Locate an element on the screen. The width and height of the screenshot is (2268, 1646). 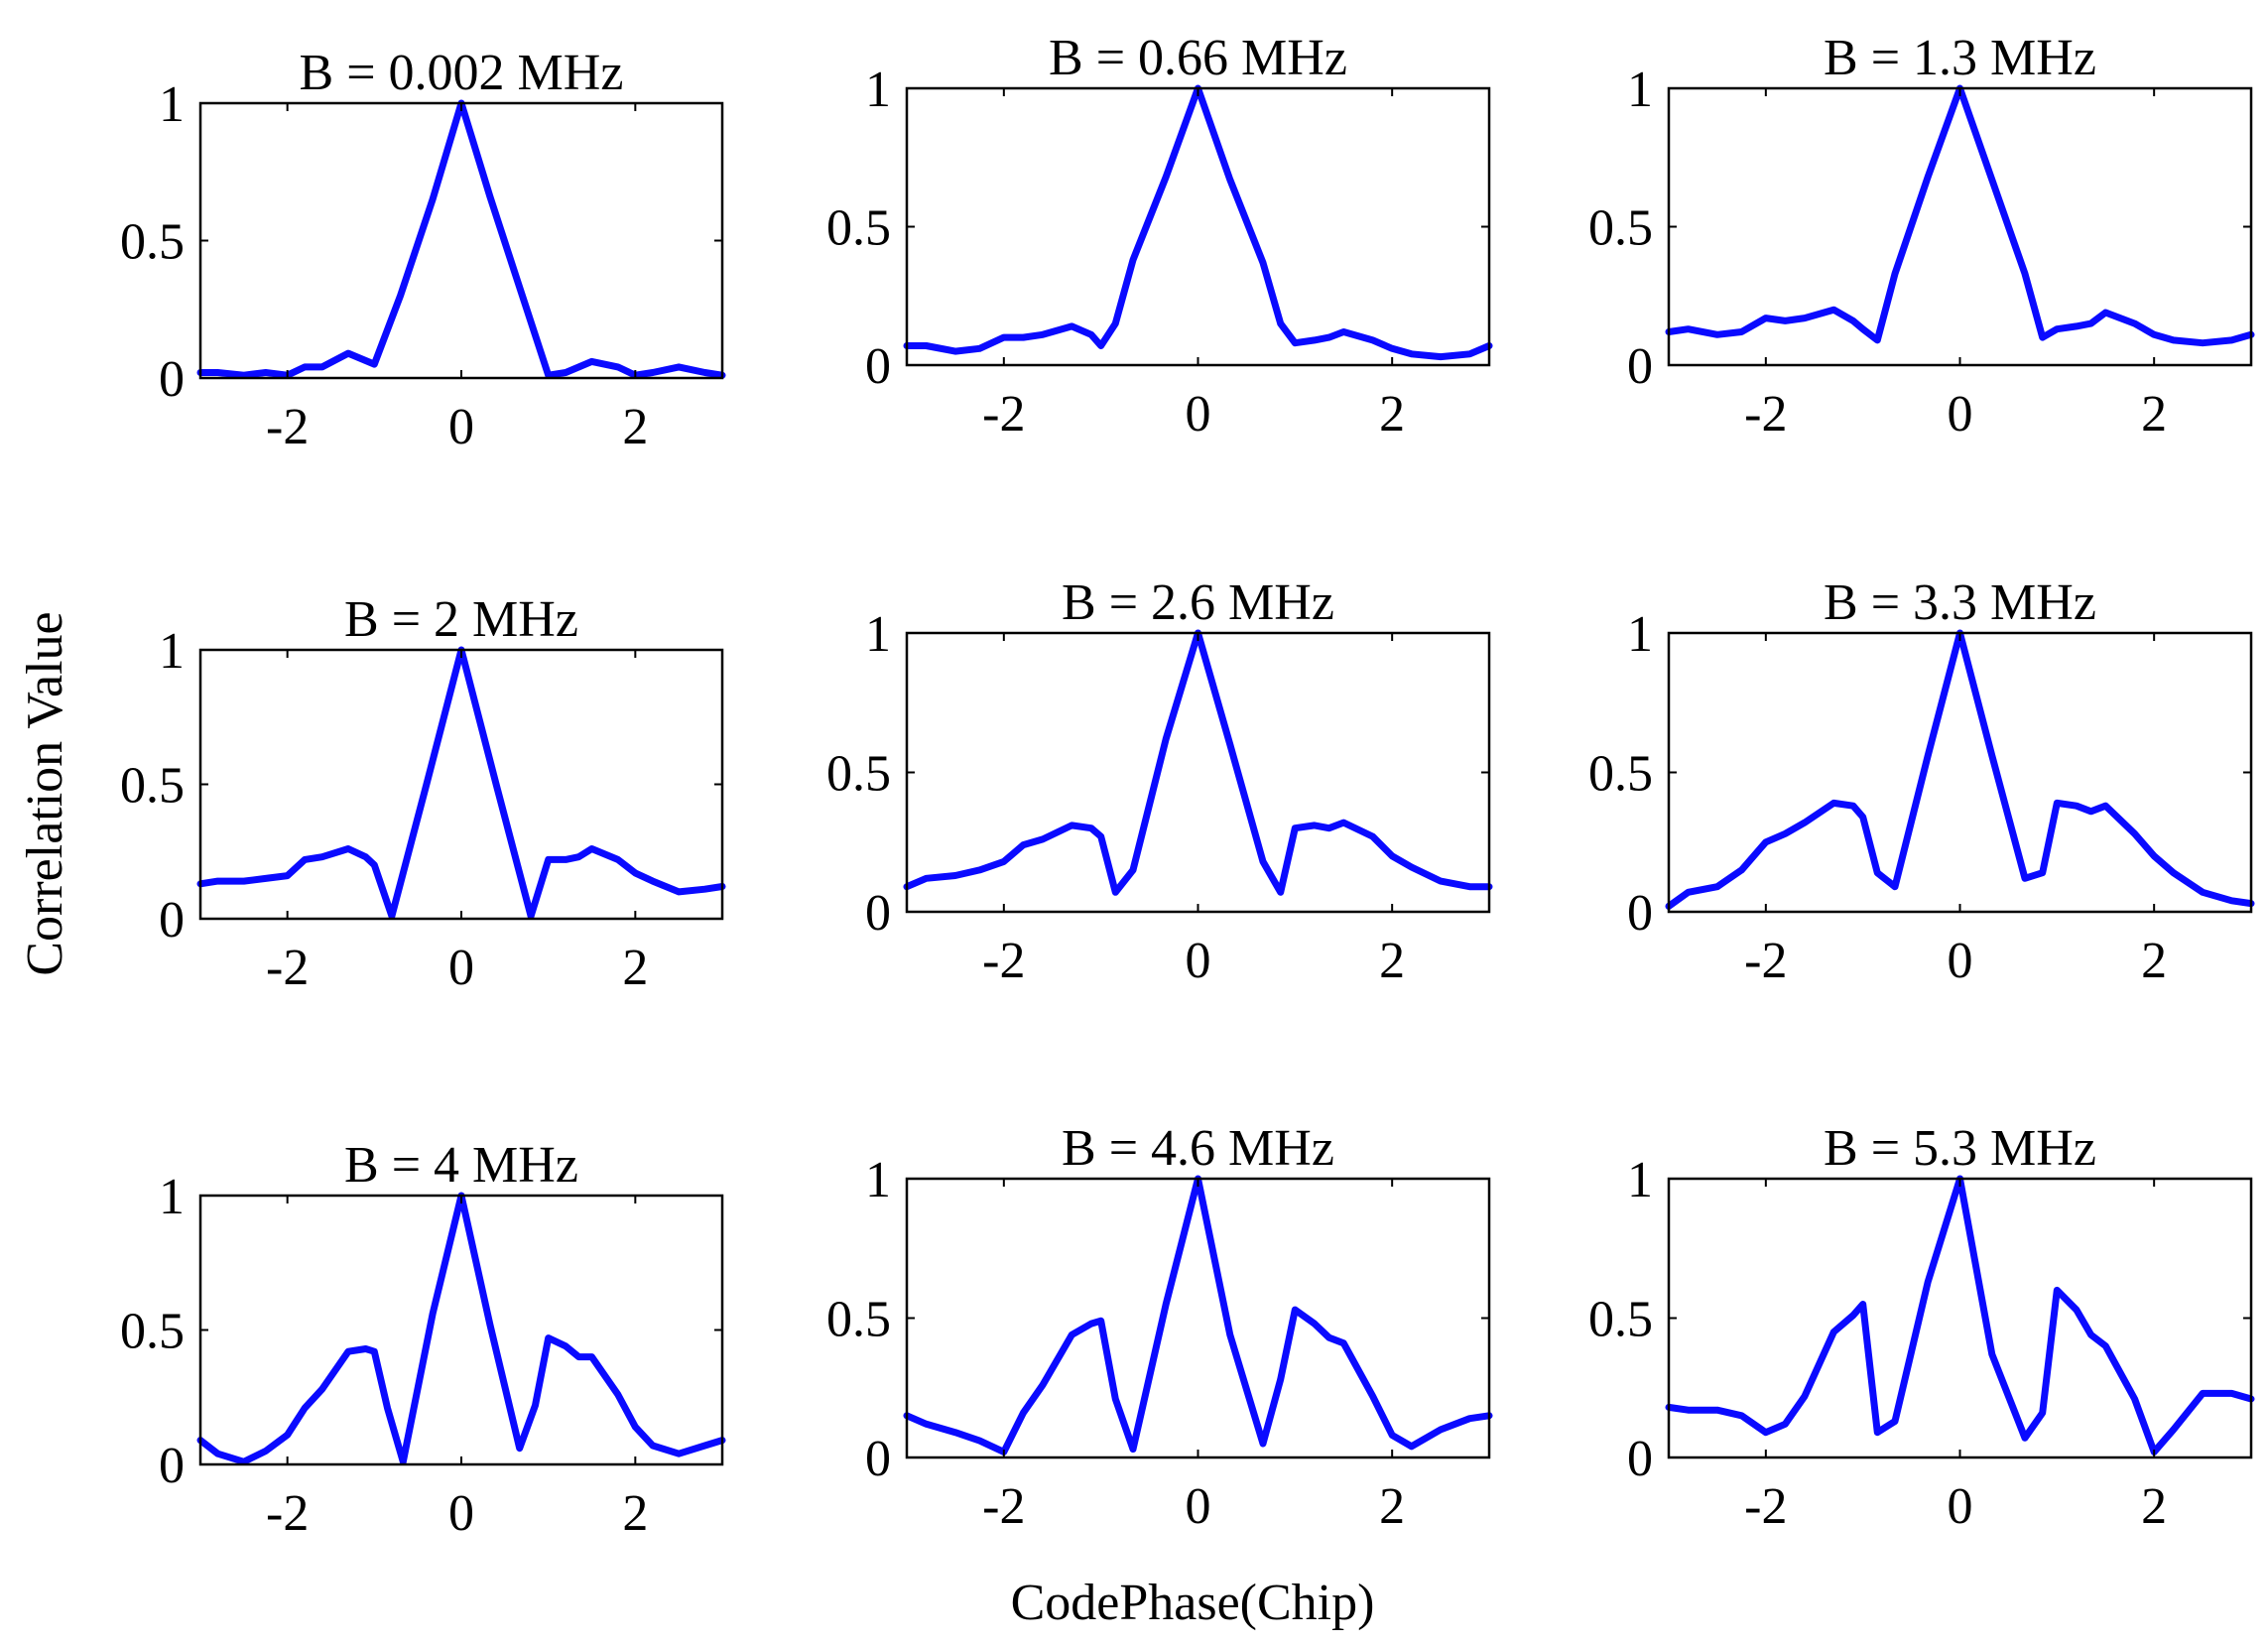
panel-title: B = 3.3 MHz is located at coordinates (1960, 602).